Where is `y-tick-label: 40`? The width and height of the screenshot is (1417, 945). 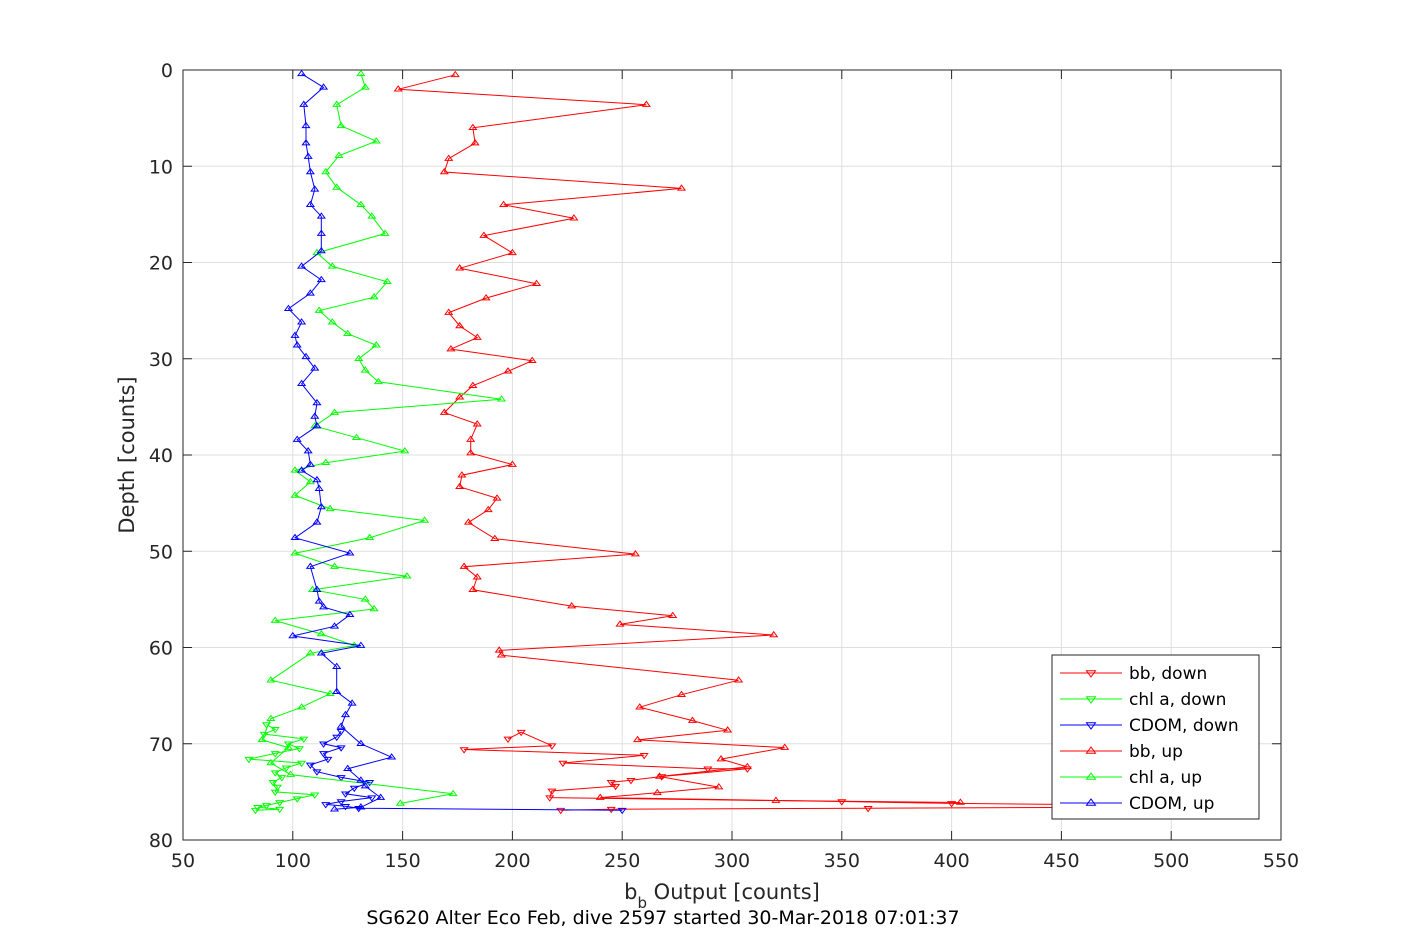 y-tick-label: 40 is located at coordinates (161, 456).